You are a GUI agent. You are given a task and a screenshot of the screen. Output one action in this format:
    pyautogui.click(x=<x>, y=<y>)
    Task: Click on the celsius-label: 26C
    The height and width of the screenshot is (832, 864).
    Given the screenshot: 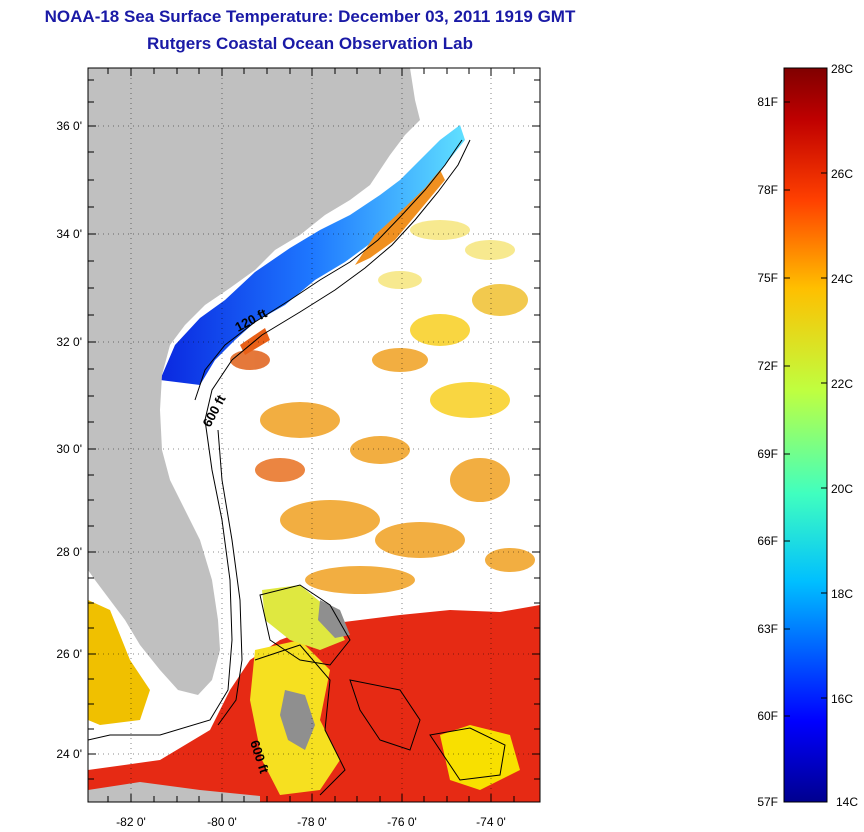 What is the action you would take?
    pyautogui.click(x=842, y=174)
    